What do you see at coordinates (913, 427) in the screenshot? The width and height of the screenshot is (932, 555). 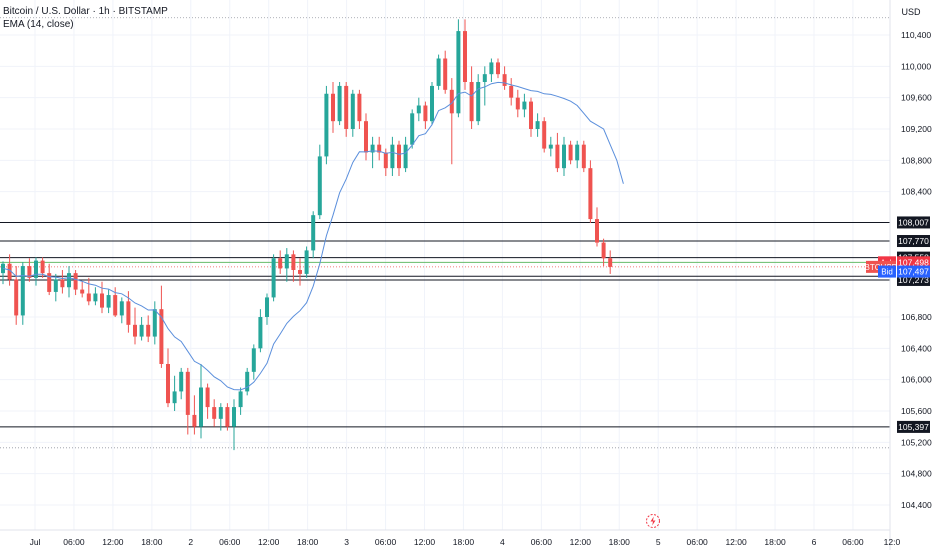 I see `level-price-text: 105,397` at bounding box center [913, 427].